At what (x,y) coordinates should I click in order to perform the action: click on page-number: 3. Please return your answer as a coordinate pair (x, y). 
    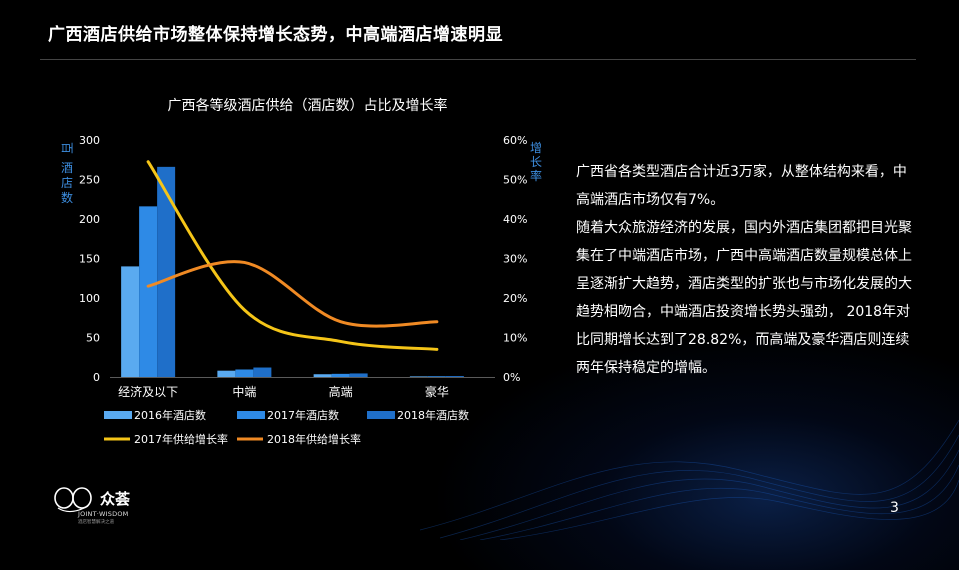
    Looking at the image, I should click on (894, 508).